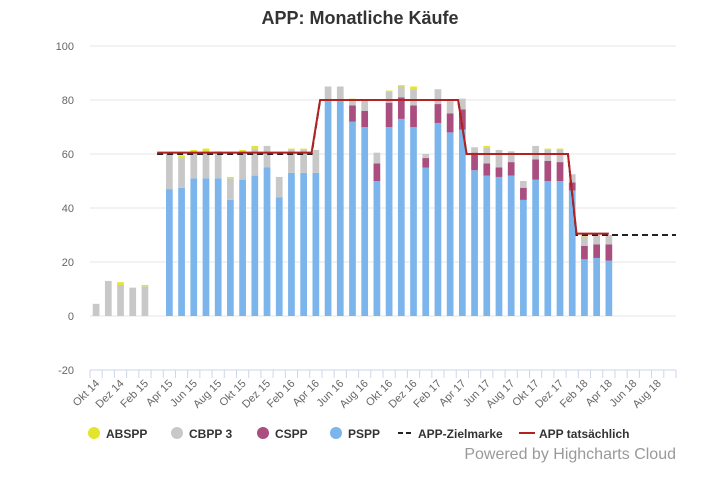 This screenshot has height=489, width=720. Describe the element at coordinates (281, 394) in the screenshot. I see `x-tick-label: Feb 16` at that location.